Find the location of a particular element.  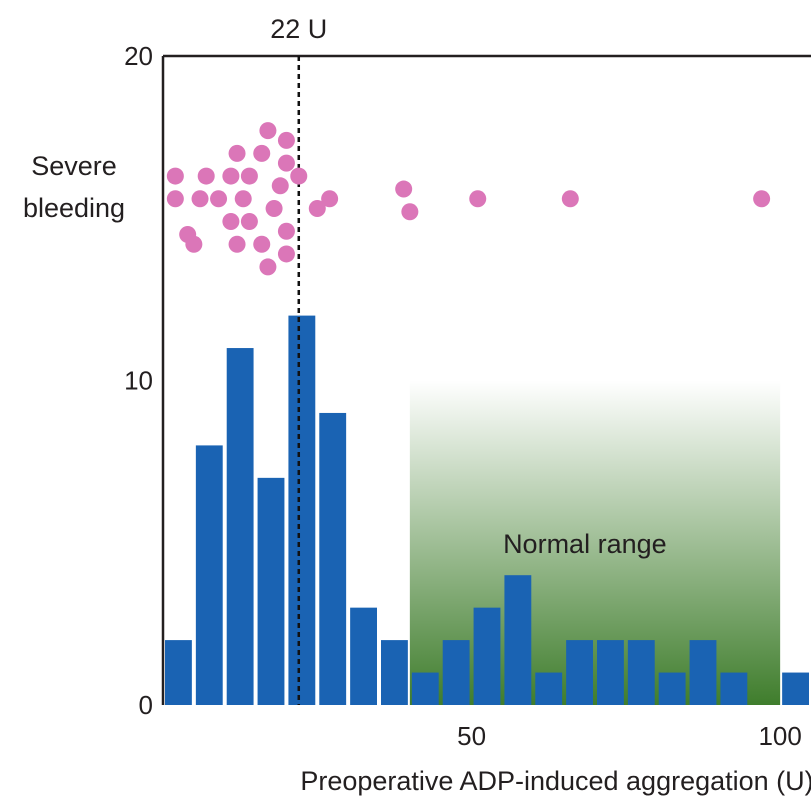

y-tick-label: 0 is located at coordinates (146, 705).